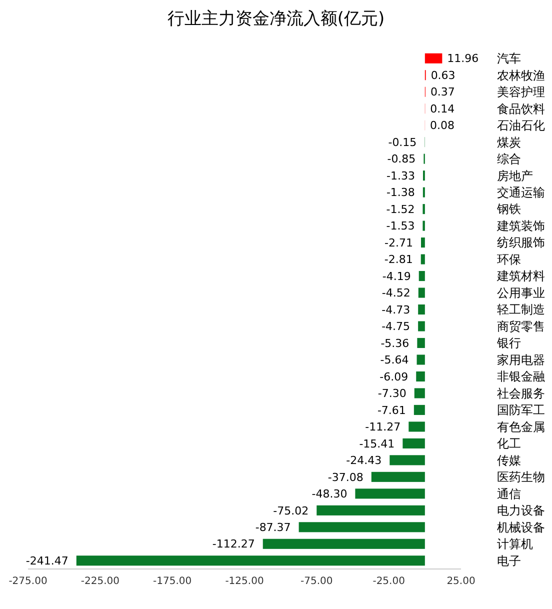 The image size is (552, 609). What do you see at coordinates (244, 582) in the screenshot?
I see `x-tick-label: -125.00` at bounding box center [244, 582].